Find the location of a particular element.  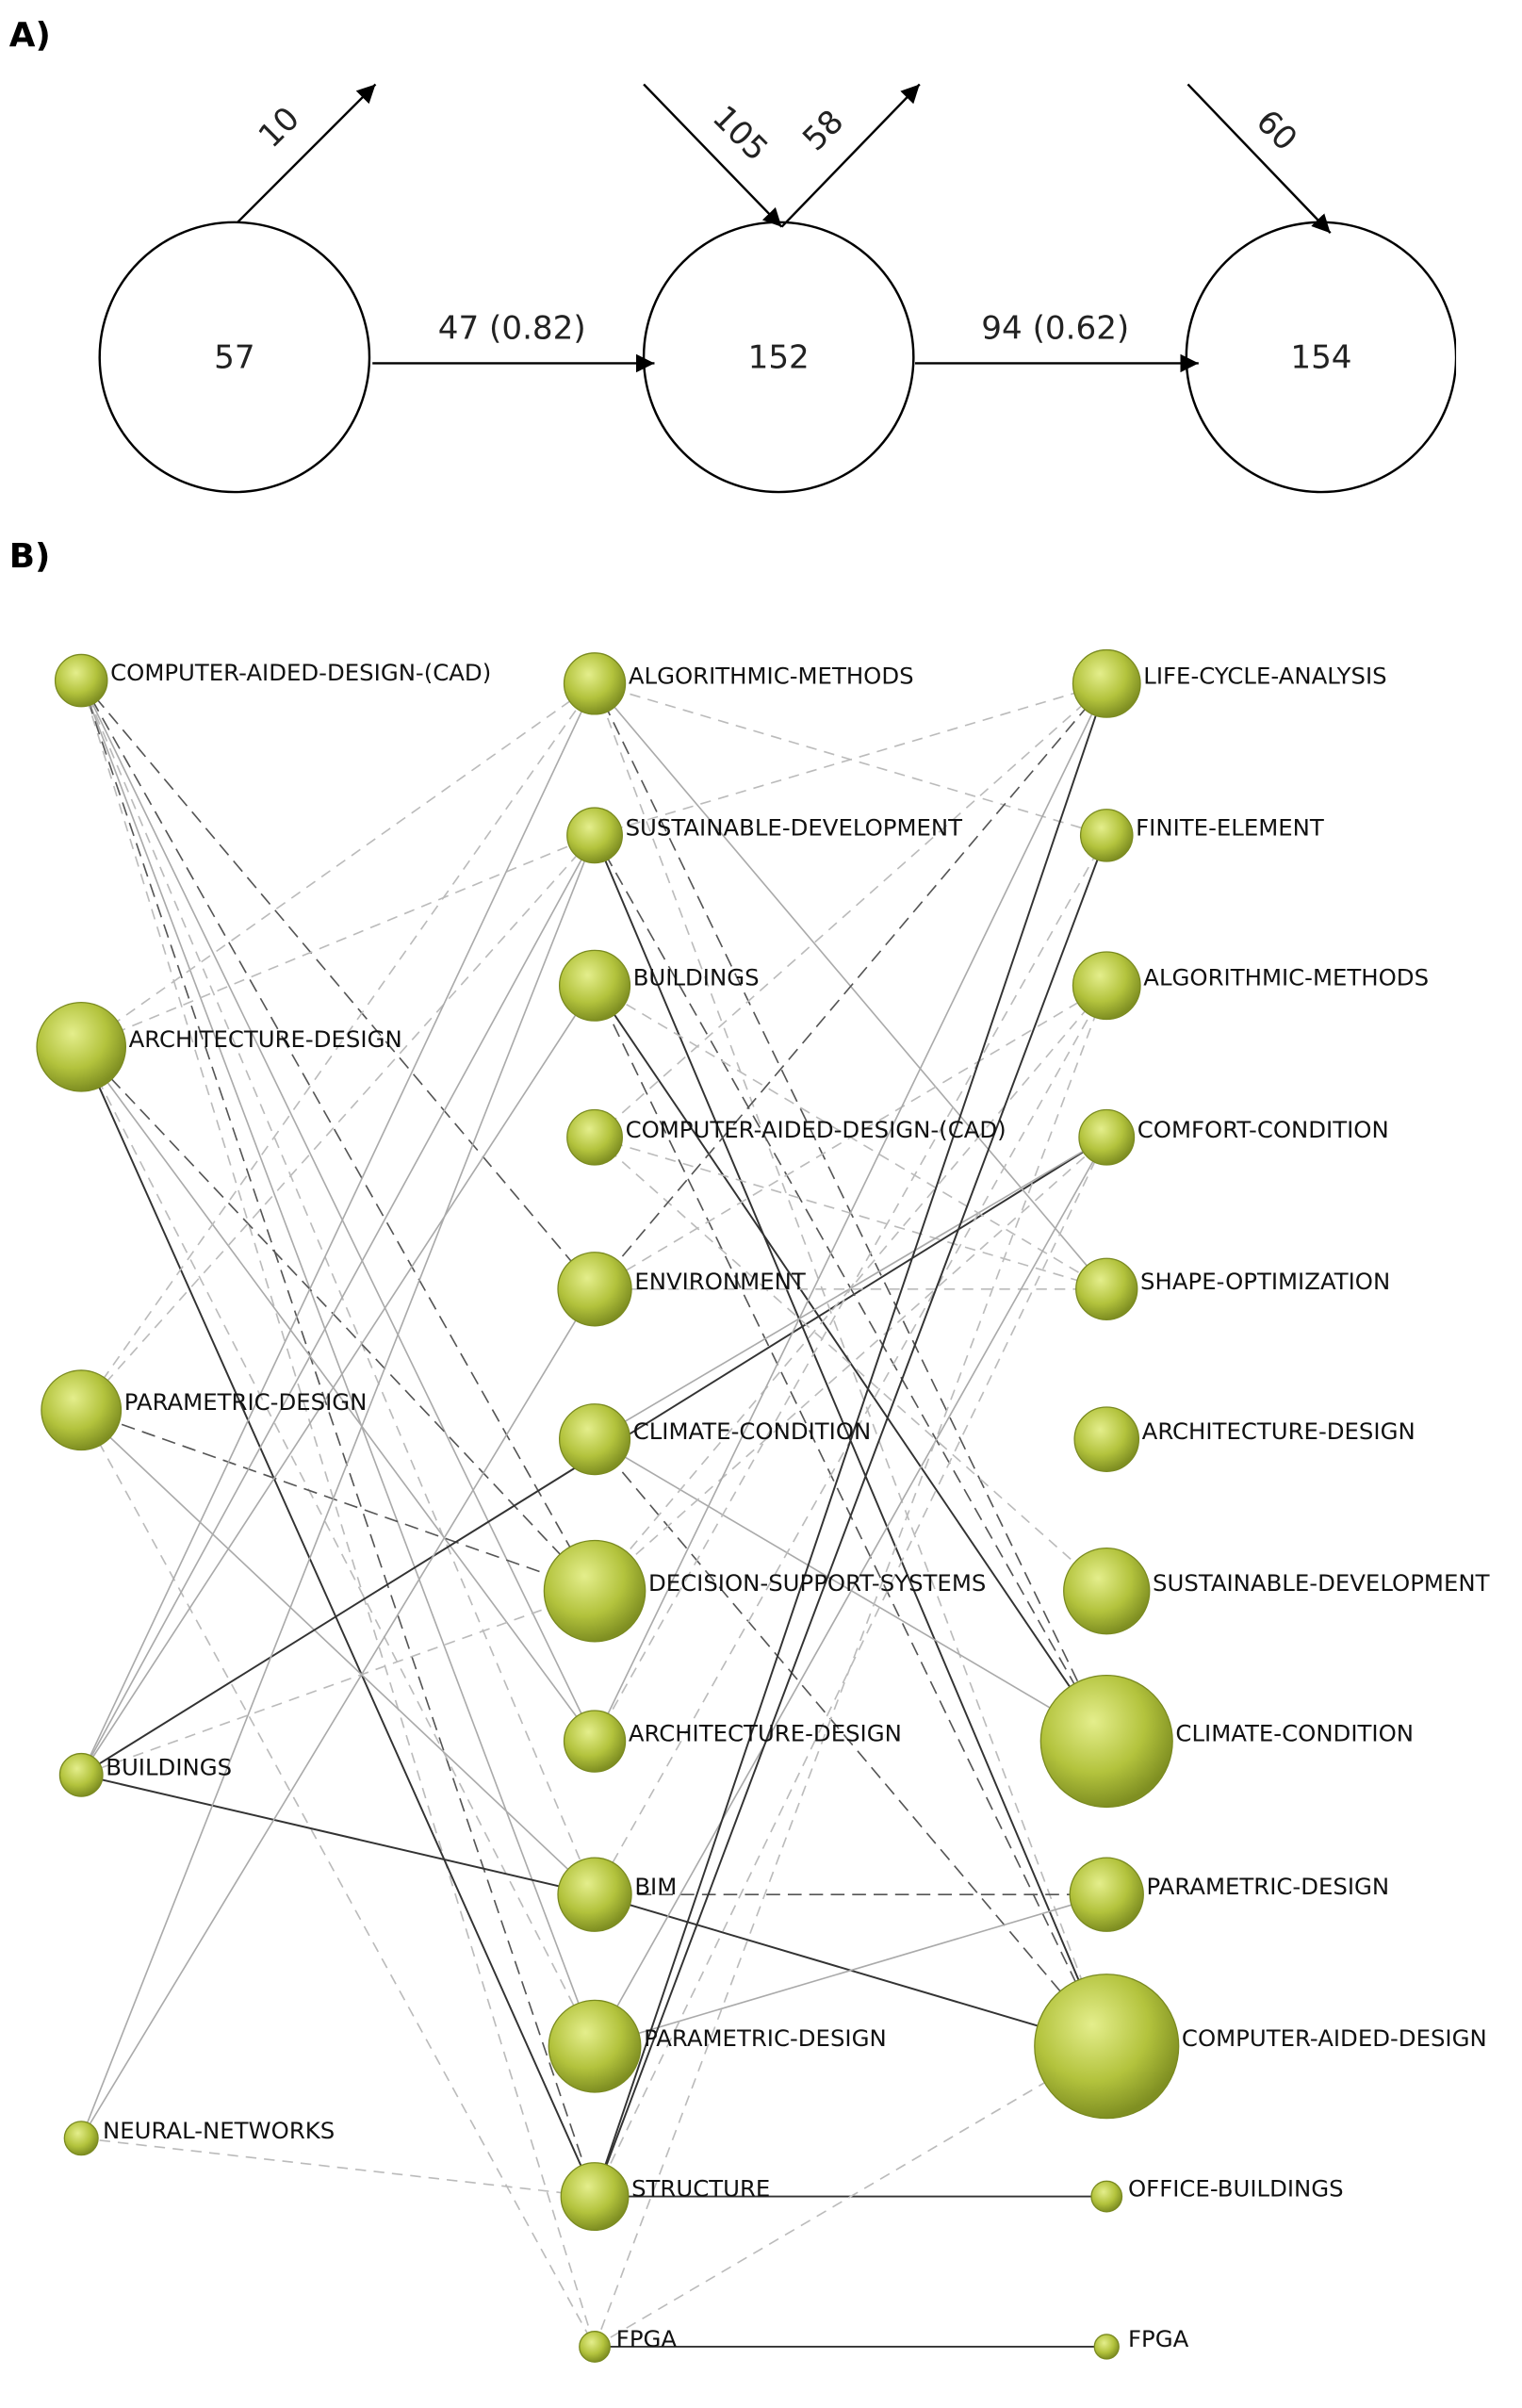

keyword-label: SHAPE-OPTIMIZATION is located at coordinates (1265, 1282).